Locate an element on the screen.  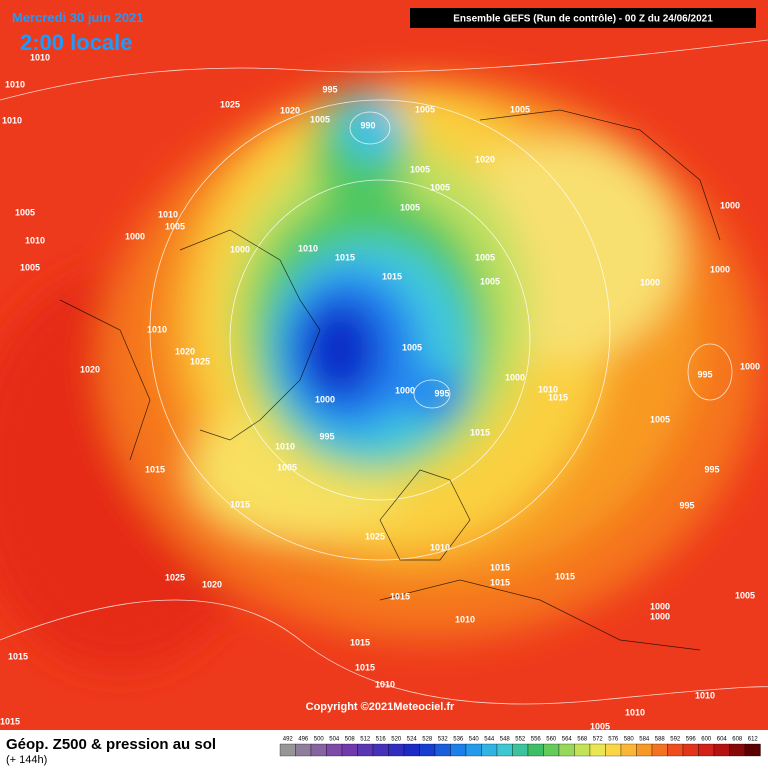
scale-label: 540 is located at coordinates (474, 740).